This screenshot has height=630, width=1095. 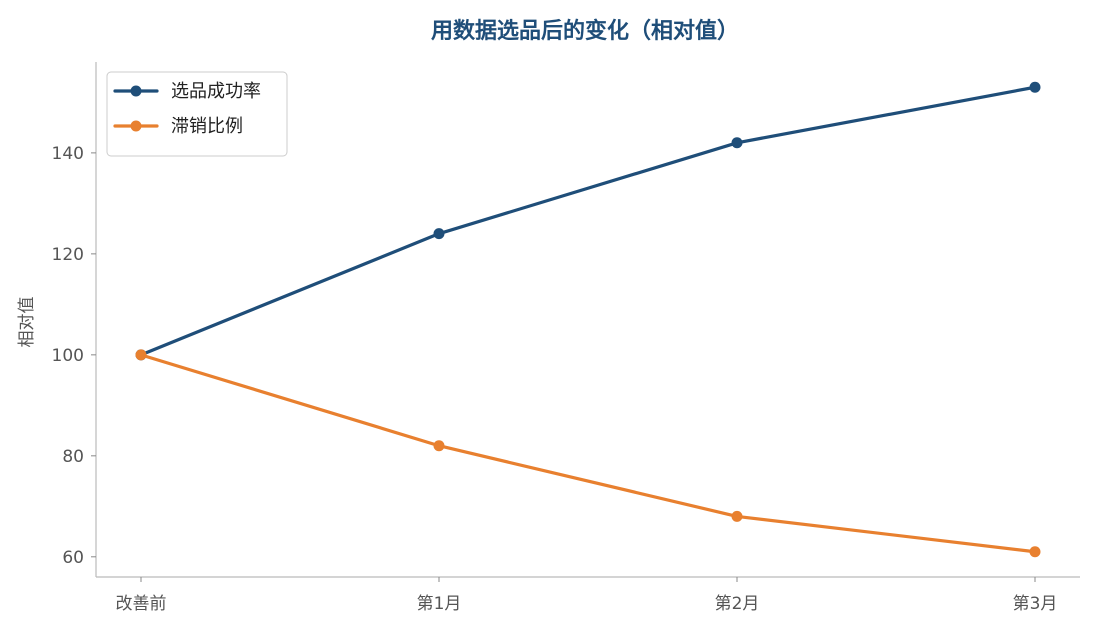 What do you see at coordinates (587, 595) in the screenshot?
I see `x-axis-ticks: 改善前 第1月 第2月 第3月` at bounding box center [587, 595].